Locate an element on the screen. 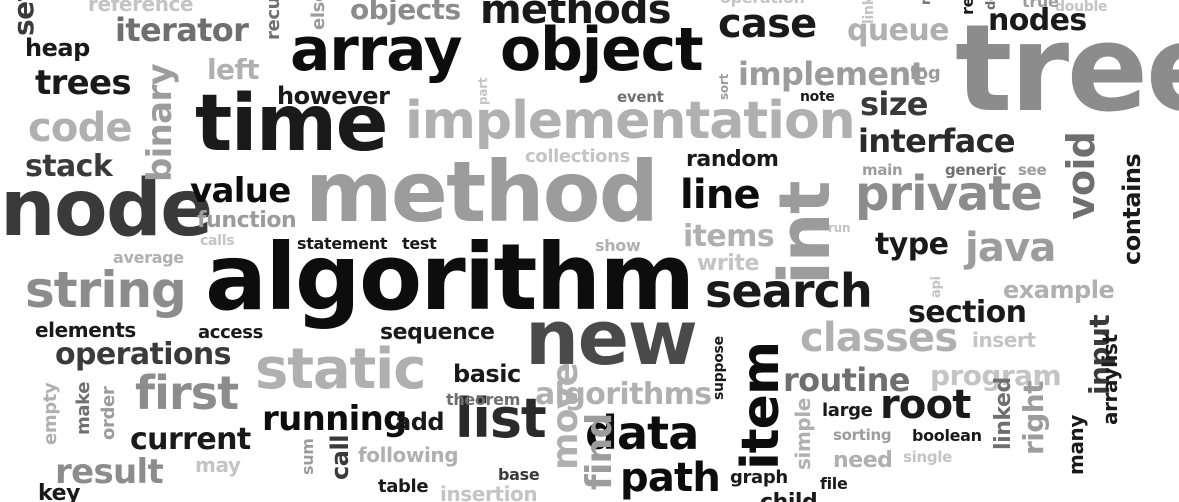  word-list: list is located at coordinates (501, 418).